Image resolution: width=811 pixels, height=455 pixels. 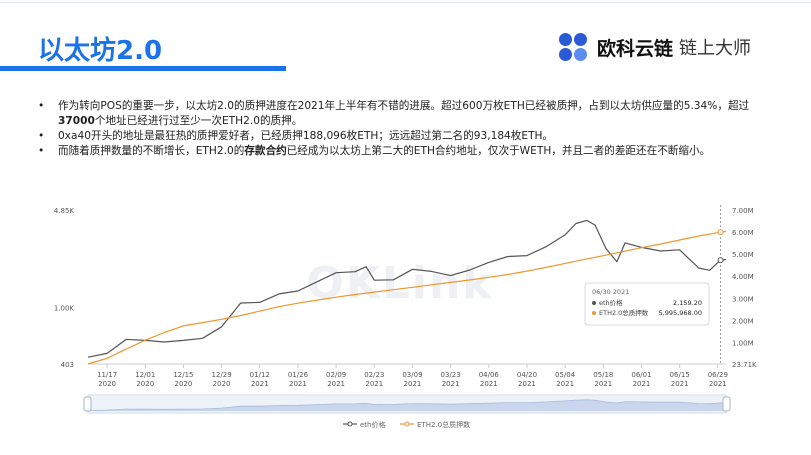 I want to click on x-tick-label: 12/29, so click(x=222, y=375).